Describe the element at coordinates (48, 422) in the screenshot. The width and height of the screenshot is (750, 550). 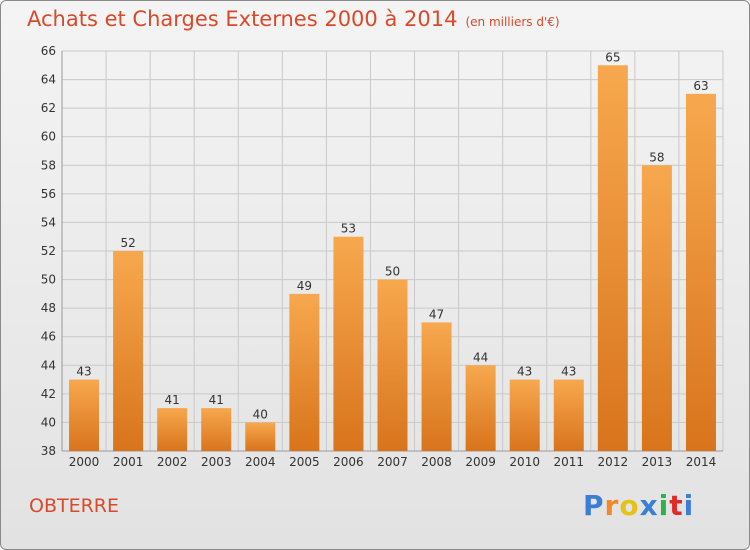
I see `y-tick-label: 40` at that location.